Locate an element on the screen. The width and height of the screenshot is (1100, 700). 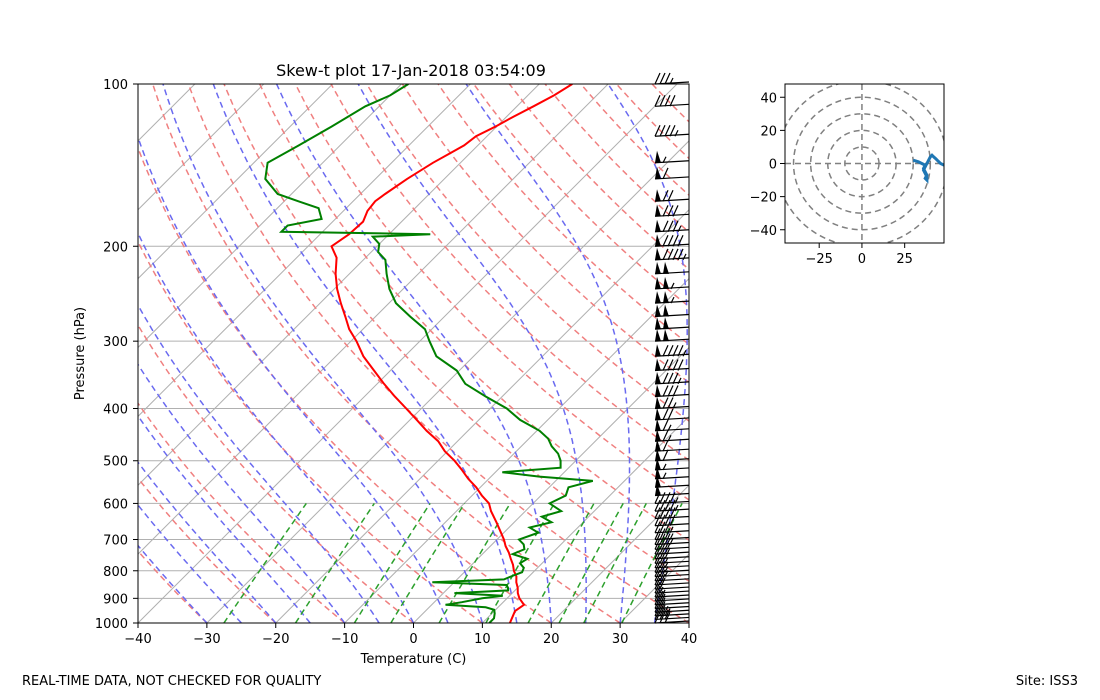
x-tick-label: 30 is located at coordinates (620, 639).